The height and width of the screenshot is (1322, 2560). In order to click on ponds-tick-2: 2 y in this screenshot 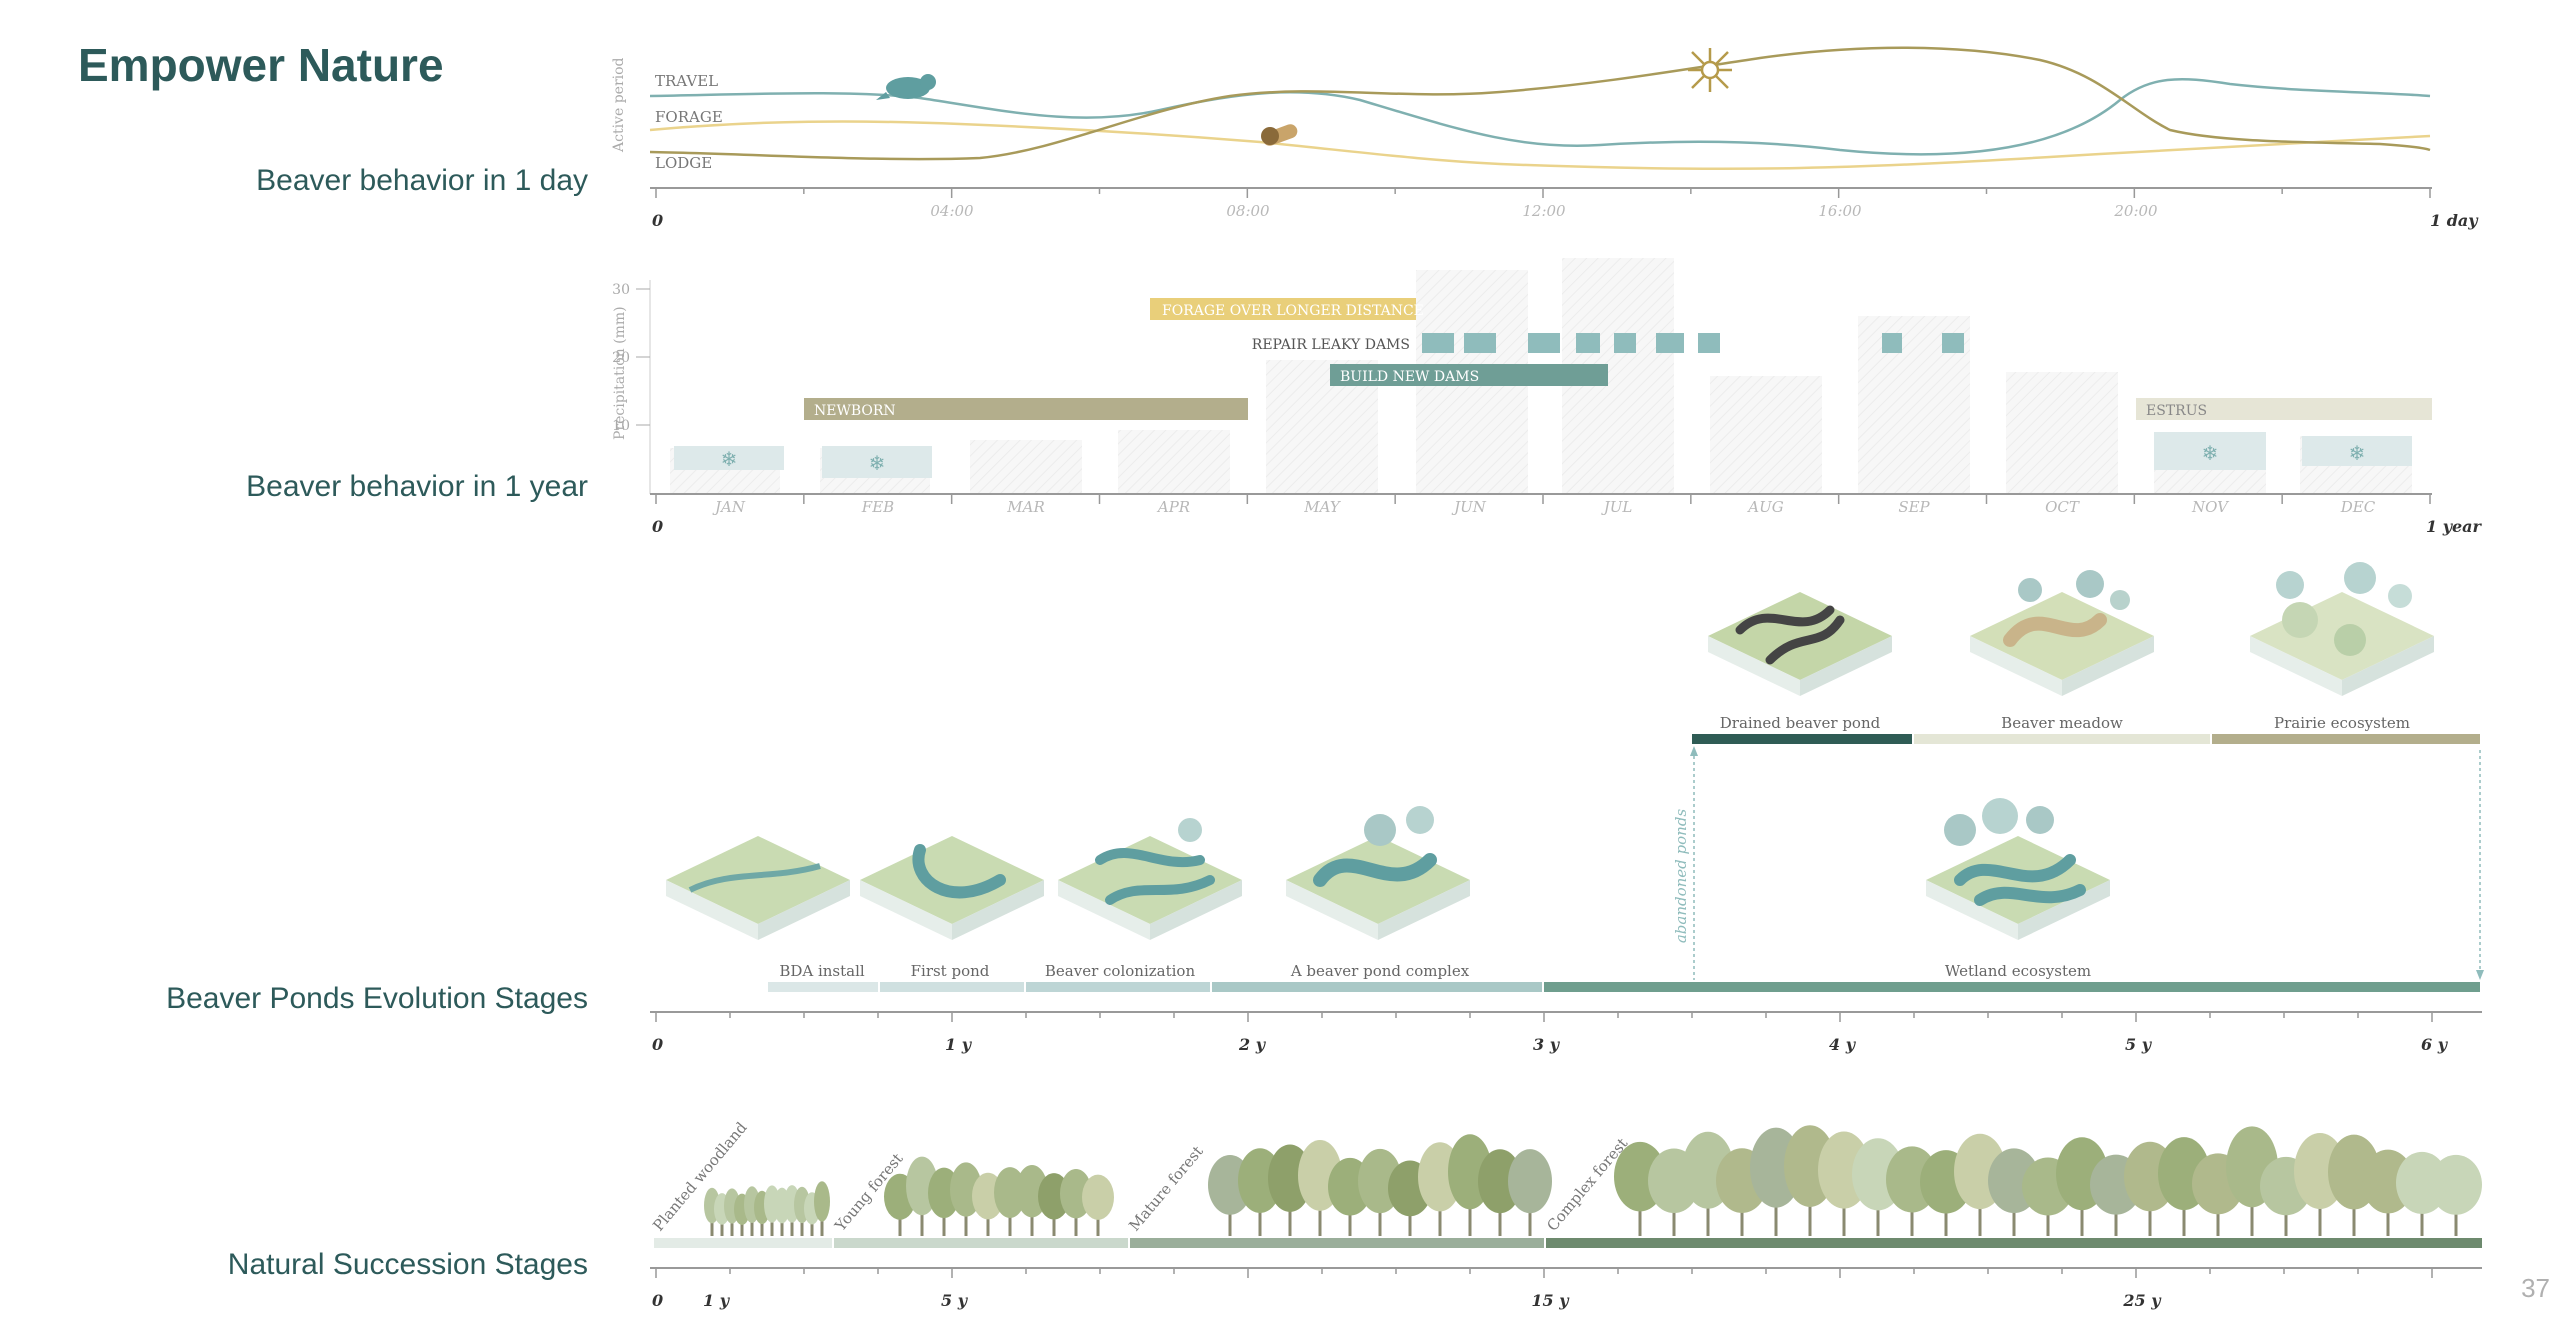, I will do `click(1252, 1044)`.